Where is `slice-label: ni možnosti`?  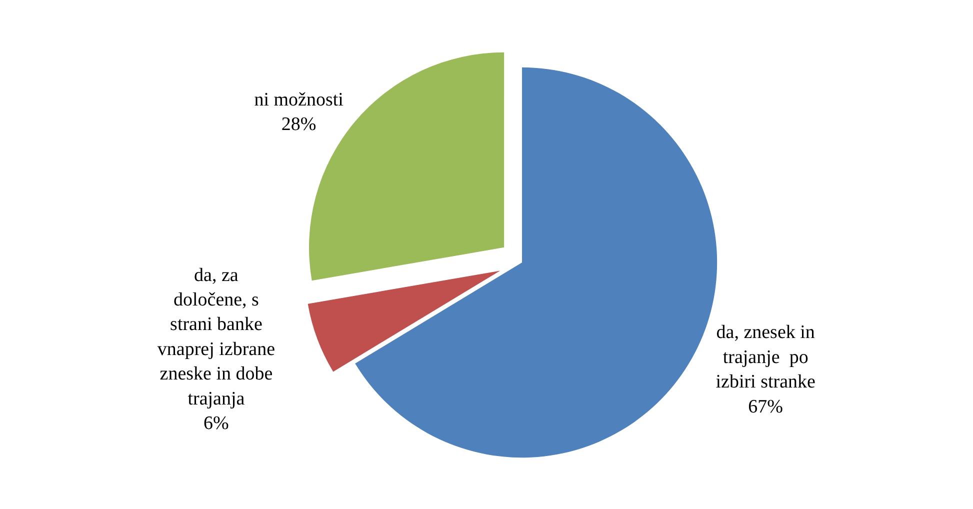
slice-label: ni možnosti is located at coordinates (299, 99).